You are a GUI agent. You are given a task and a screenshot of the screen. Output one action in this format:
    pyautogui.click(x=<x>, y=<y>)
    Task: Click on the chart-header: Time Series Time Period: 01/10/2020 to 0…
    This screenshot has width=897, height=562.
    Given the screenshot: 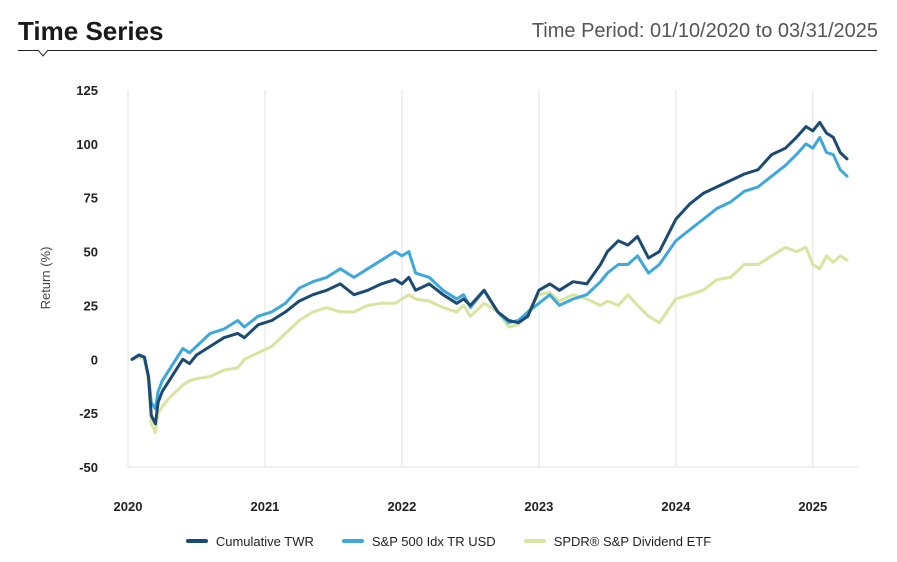 What is the action you would take?
    pyautogui.click(x=448, y=32)
    